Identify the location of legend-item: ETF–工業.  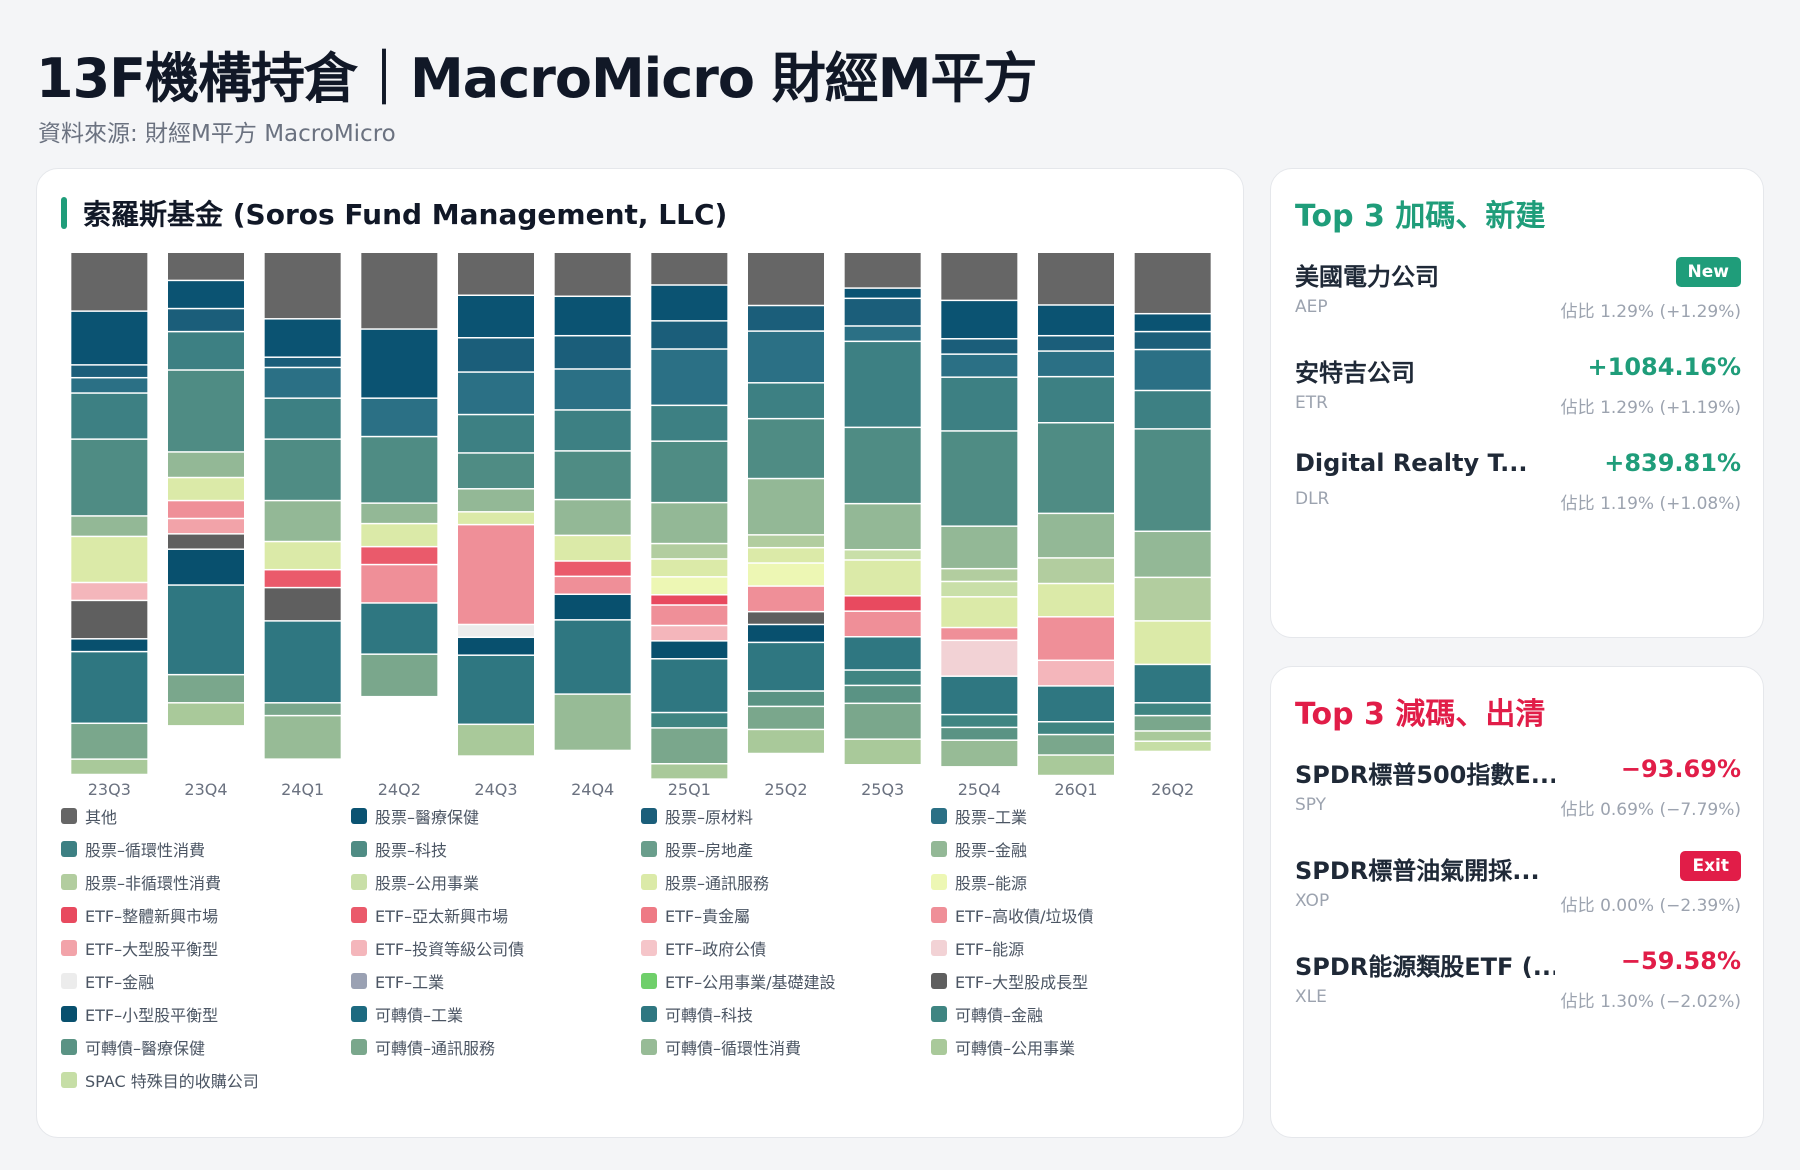
(496, 981).